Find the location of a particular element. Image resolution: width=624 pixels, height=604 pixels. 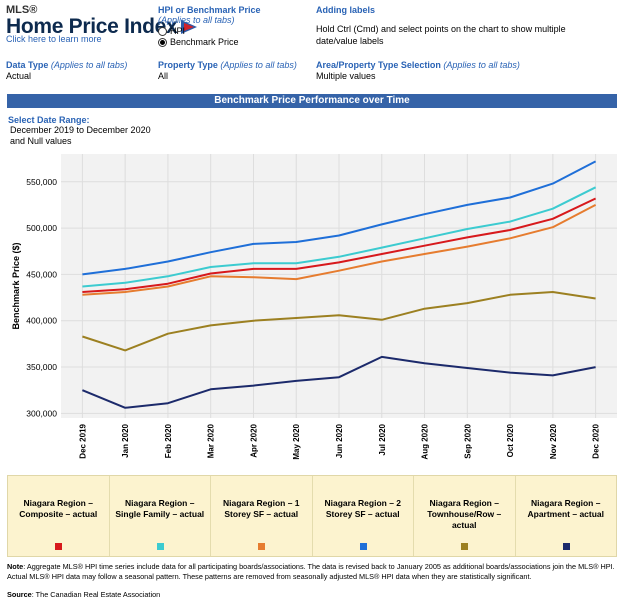

learn-more-link: Click here to learn more is located at coordinates (54, 39).